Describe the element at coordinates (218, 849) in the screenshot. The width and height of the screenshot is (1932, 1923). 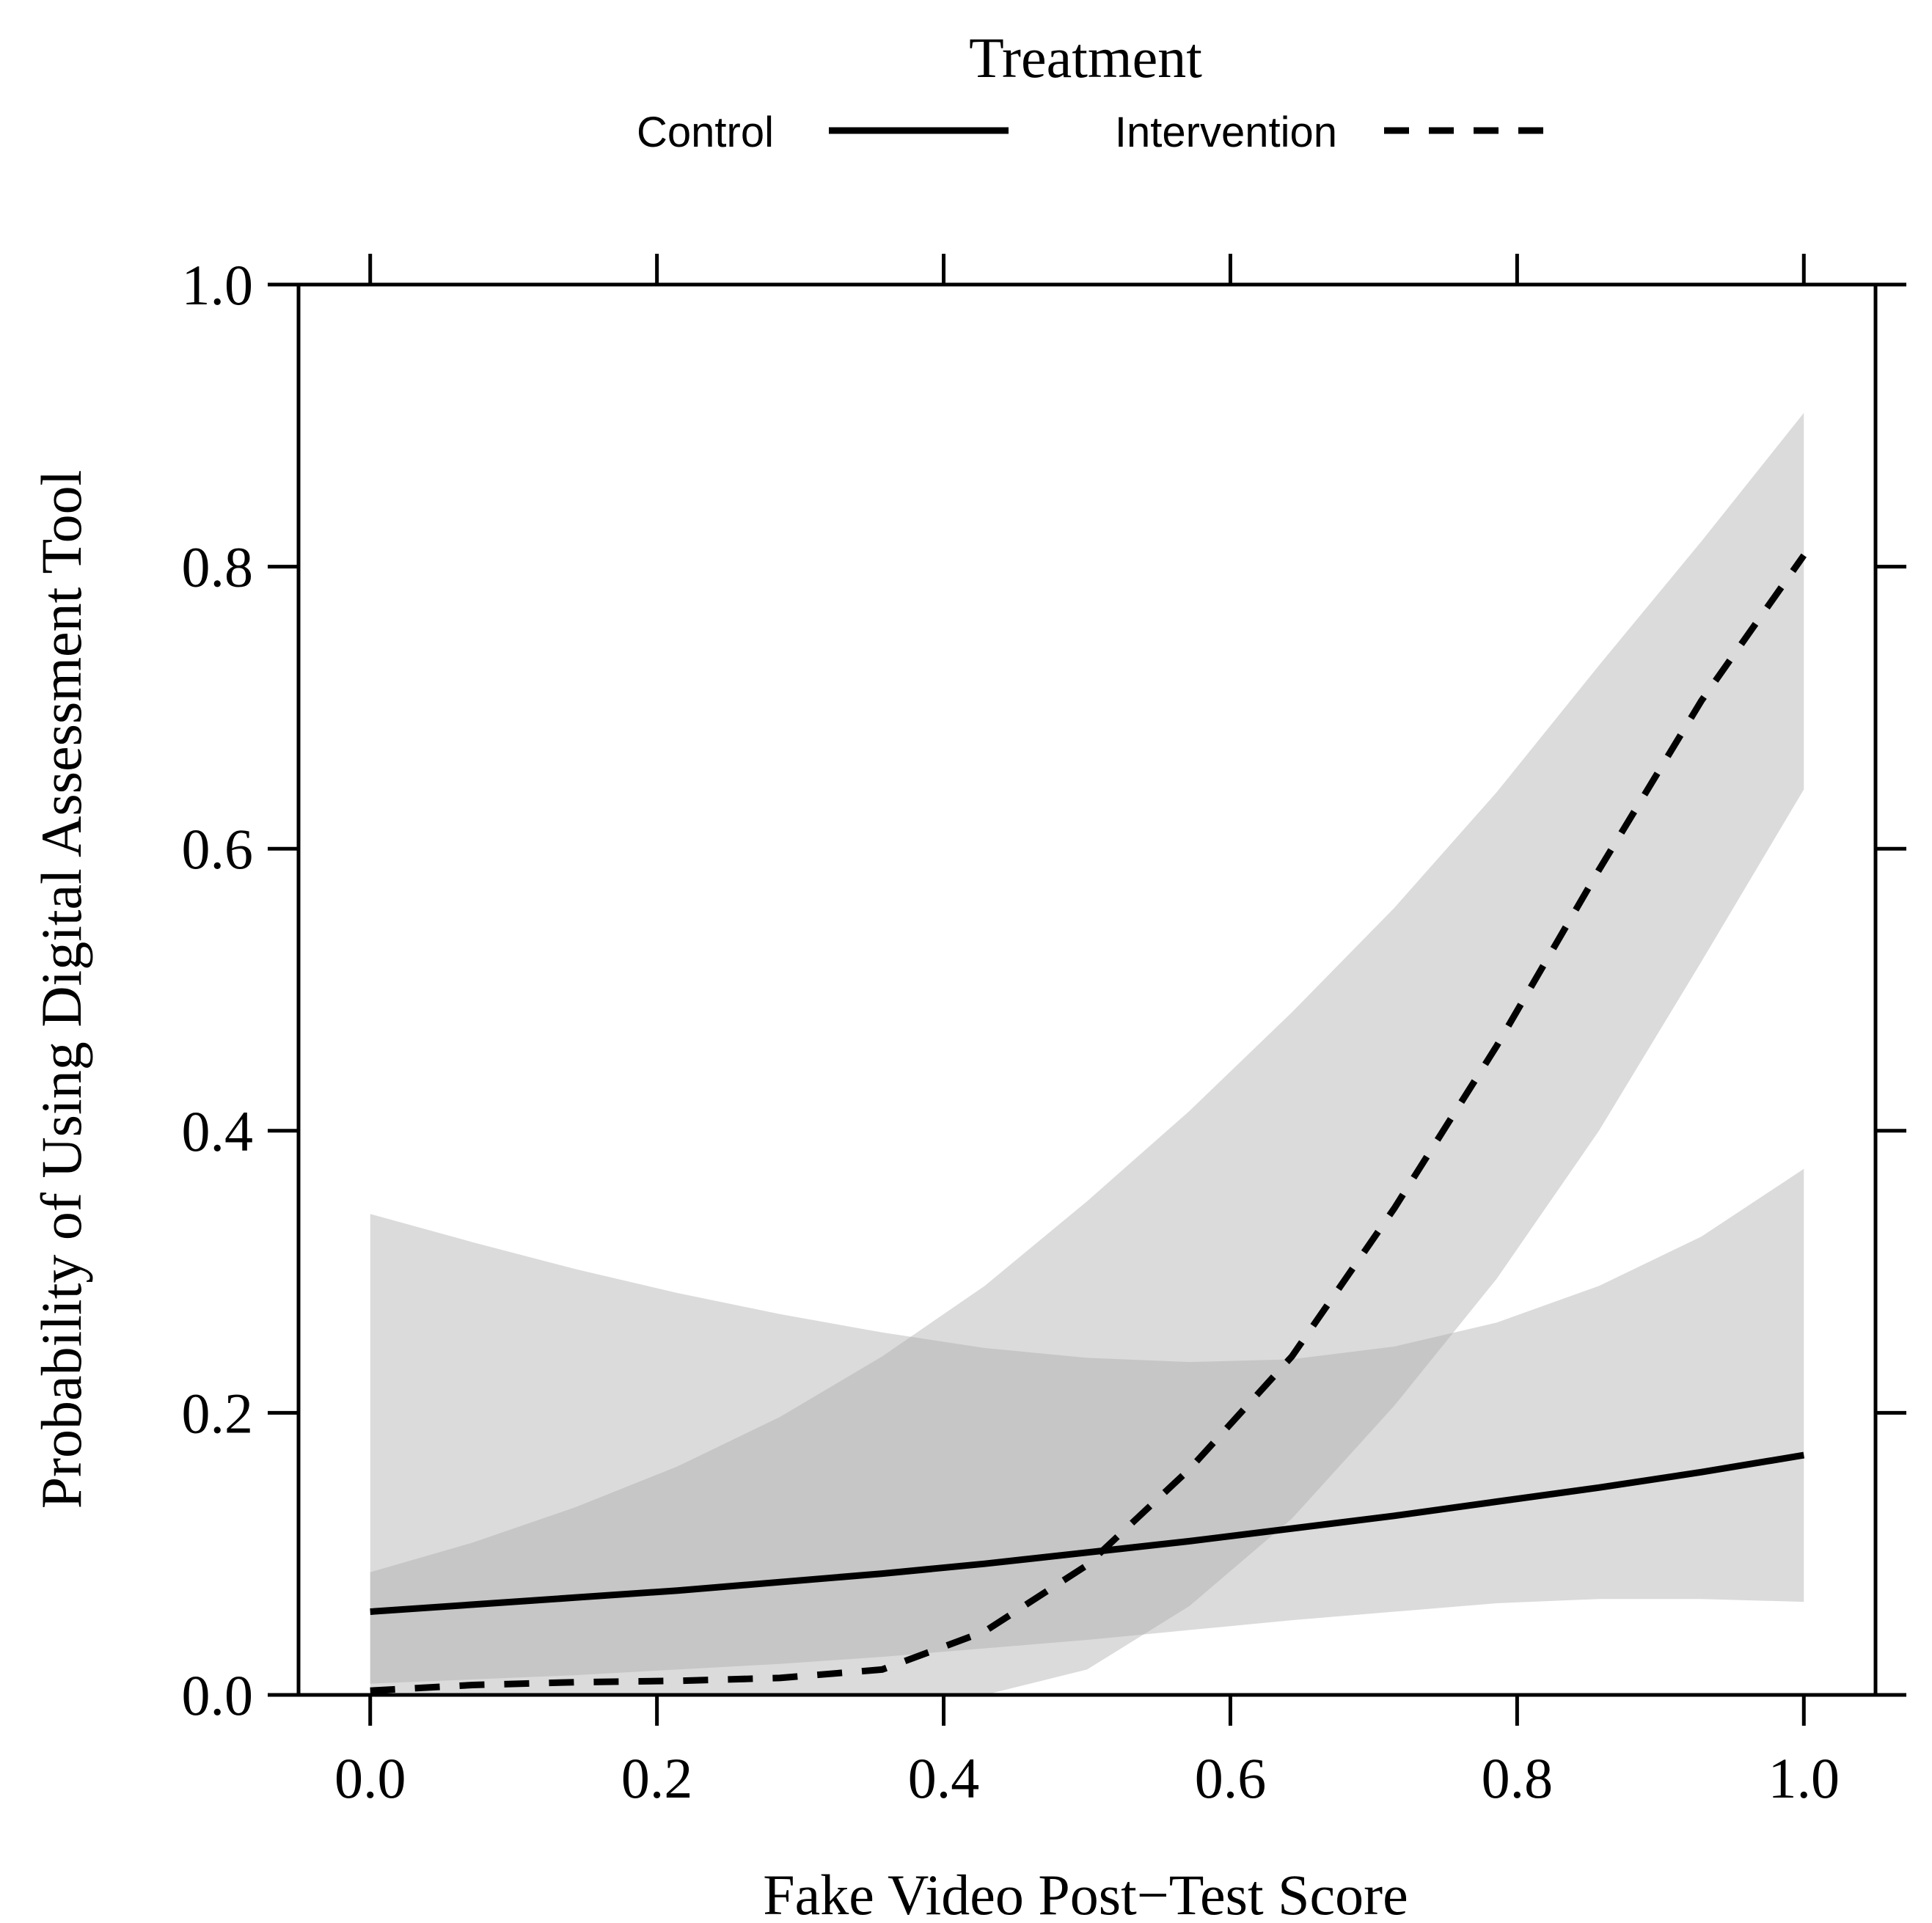
I see `y-tick-label: 0.6` at that location.